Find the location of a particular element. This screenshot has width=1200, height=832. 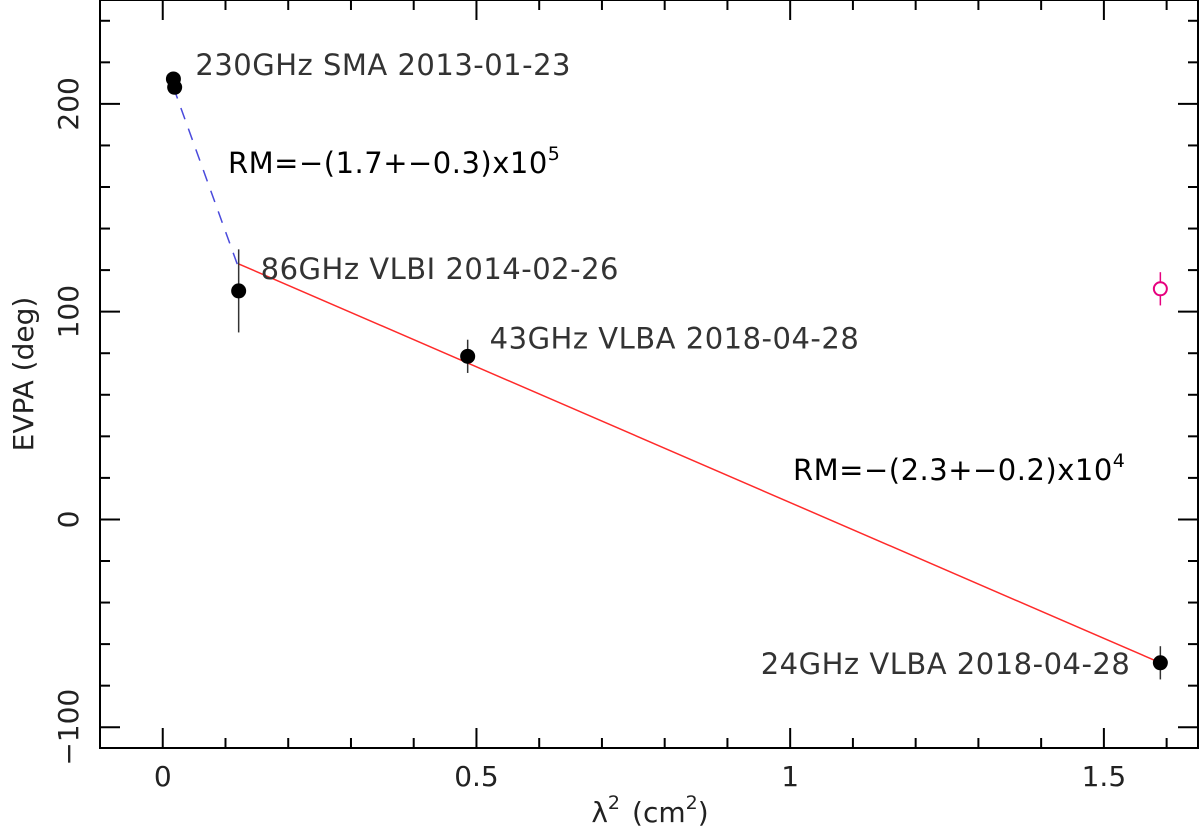

point-label: 230GHz SMA 2013-01-23 is located at coordinates (383, 65).